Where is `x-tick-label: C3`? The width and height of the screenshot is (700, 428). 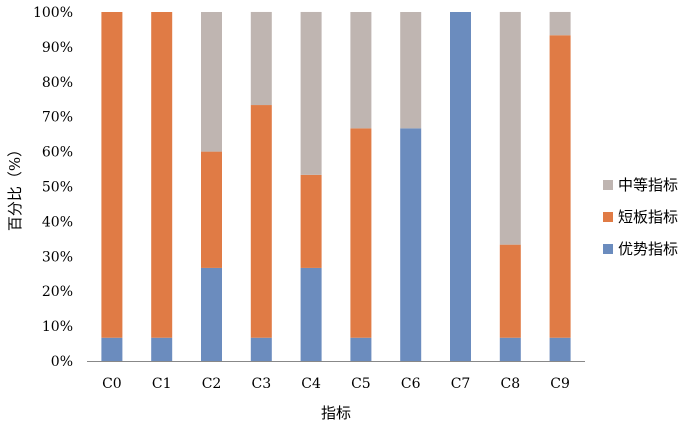 x-tick-label: C3 is located at coordinates (261, 384).